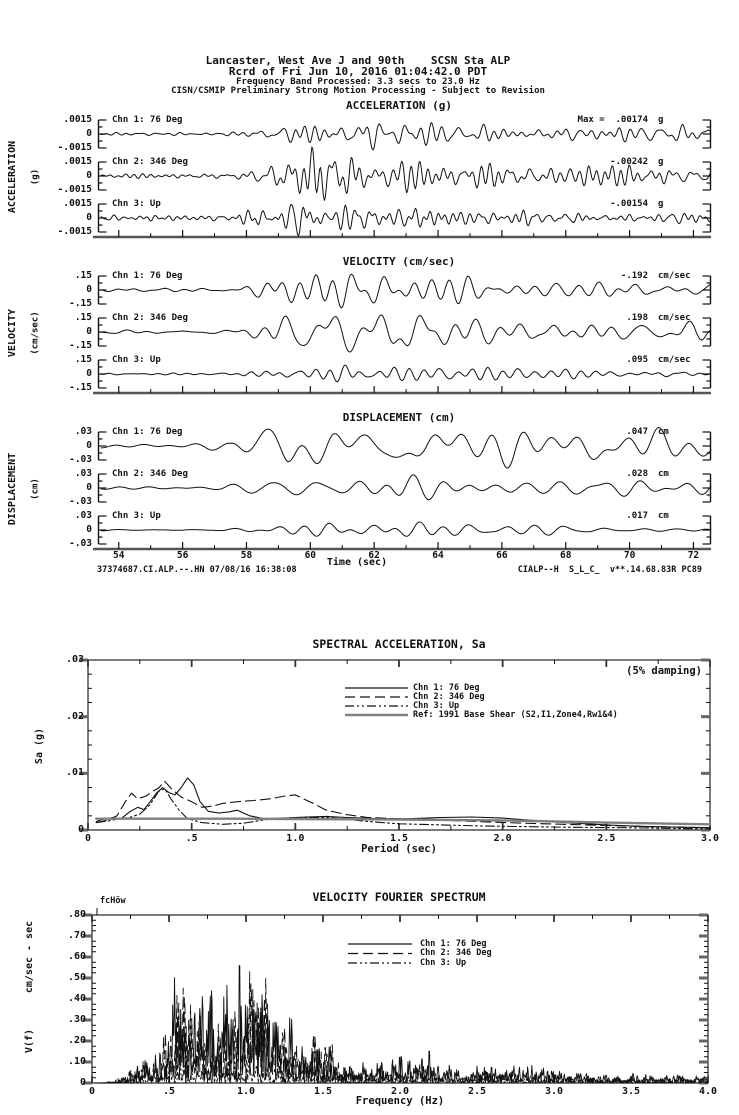 The height and width of the screenshot is (1115, 739). What do you see at coordinates (406, 487) in the screenshot?
I see `displacement-trace-chn2` at bounding box center [406, 487].